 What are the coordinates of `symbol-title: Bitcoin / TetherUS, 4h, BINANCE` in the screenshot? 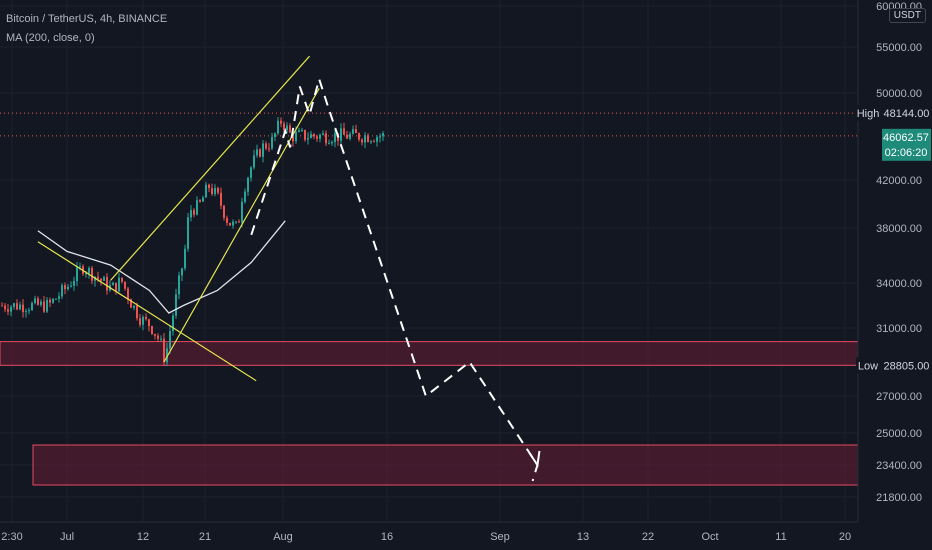 It's located at (87, 19).